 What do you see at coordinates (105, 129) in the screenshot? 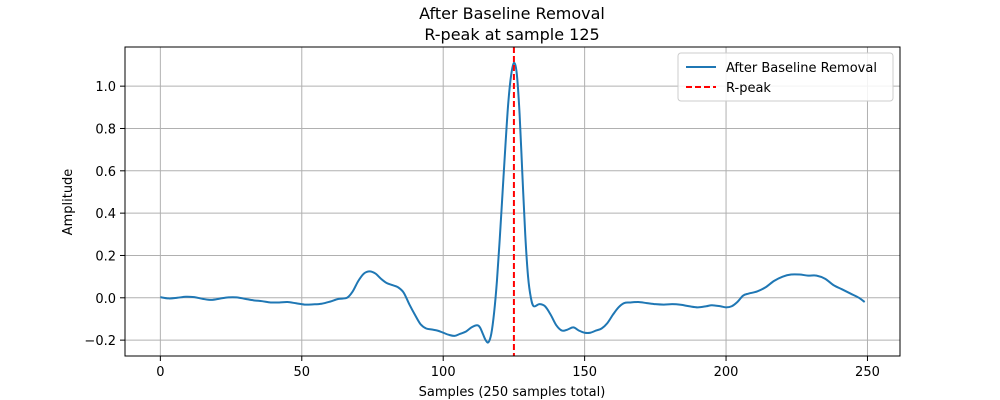
I see `y-tick-label: 0.8` at bounding box center [105, 129].